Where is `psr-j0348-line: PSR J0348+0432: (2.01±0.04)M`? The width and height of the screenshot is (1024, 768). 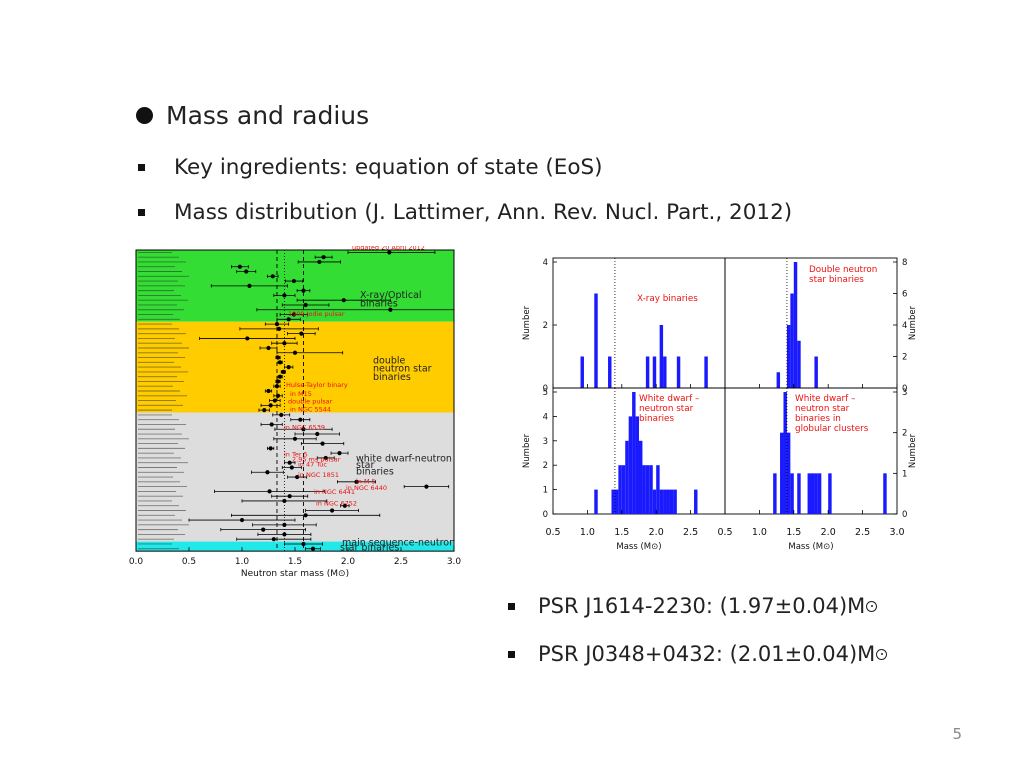
psr-j0348-line: PSR J0348+0432: (2.01±0.04)M is located at coordinates (698, 654).